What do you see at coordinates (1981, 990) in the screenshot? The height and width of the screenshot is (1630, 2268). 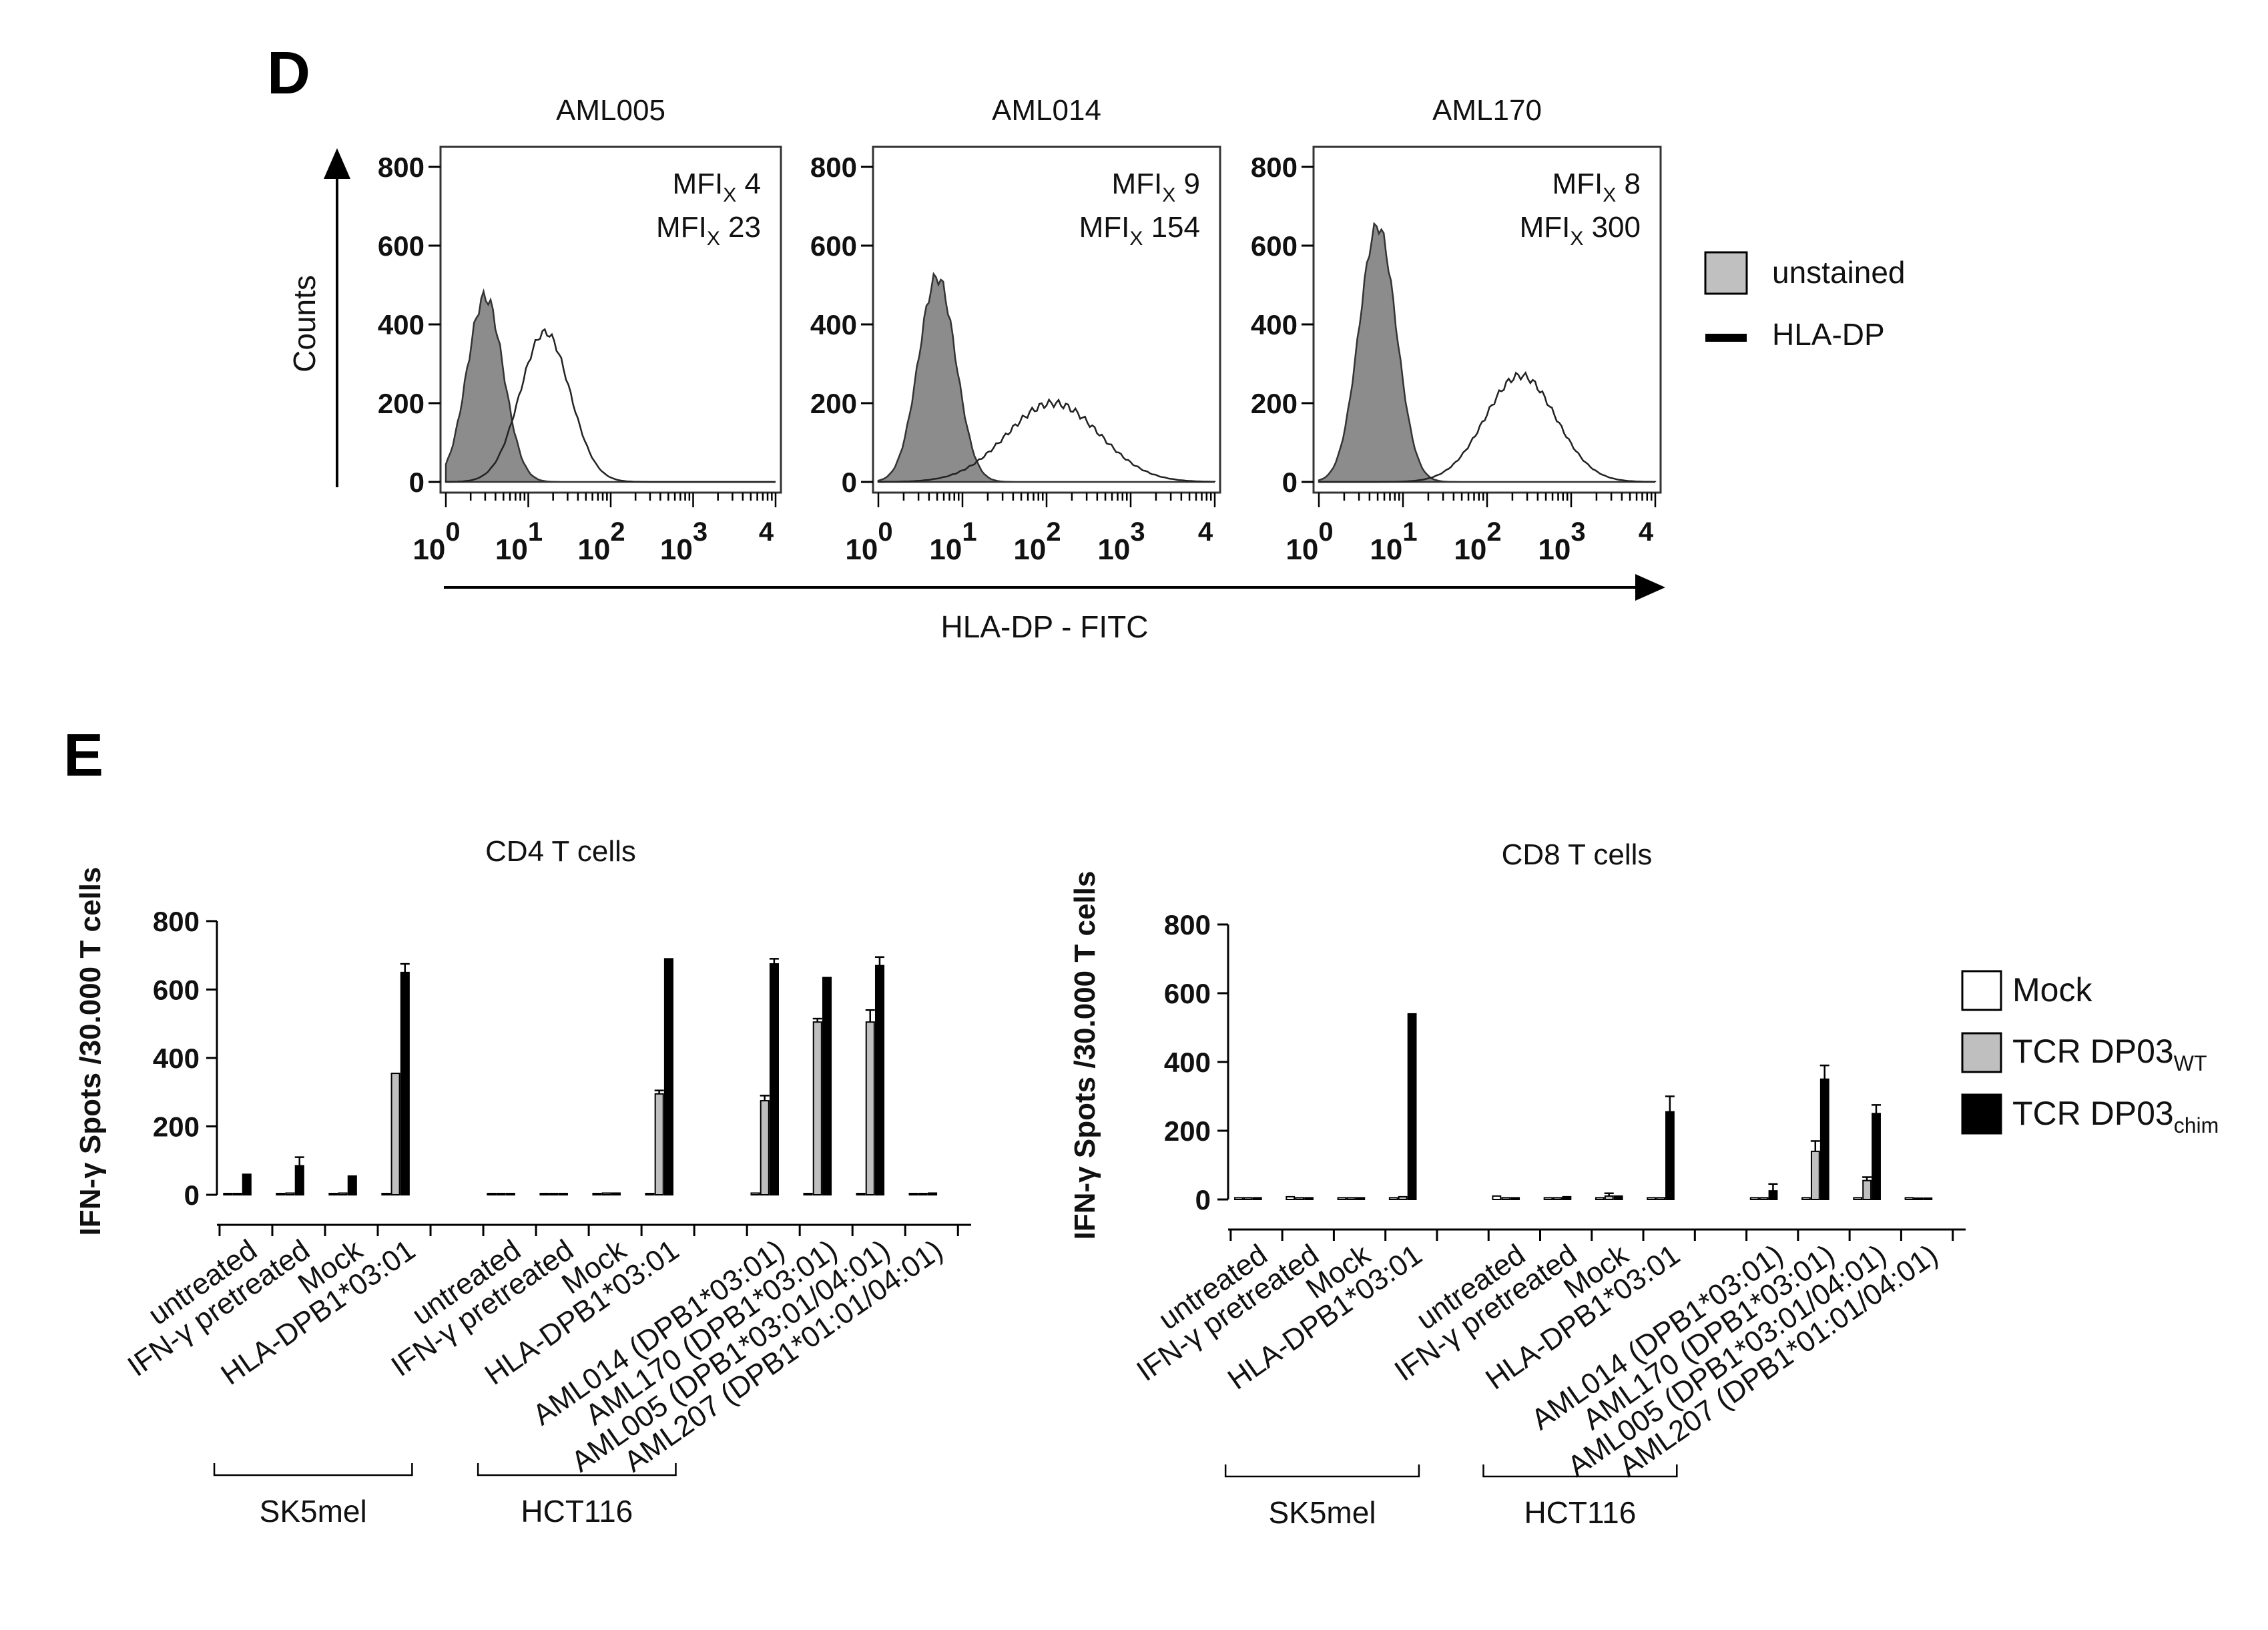 I see `legend-swatch-mock` at bounding box center [1981, 990].